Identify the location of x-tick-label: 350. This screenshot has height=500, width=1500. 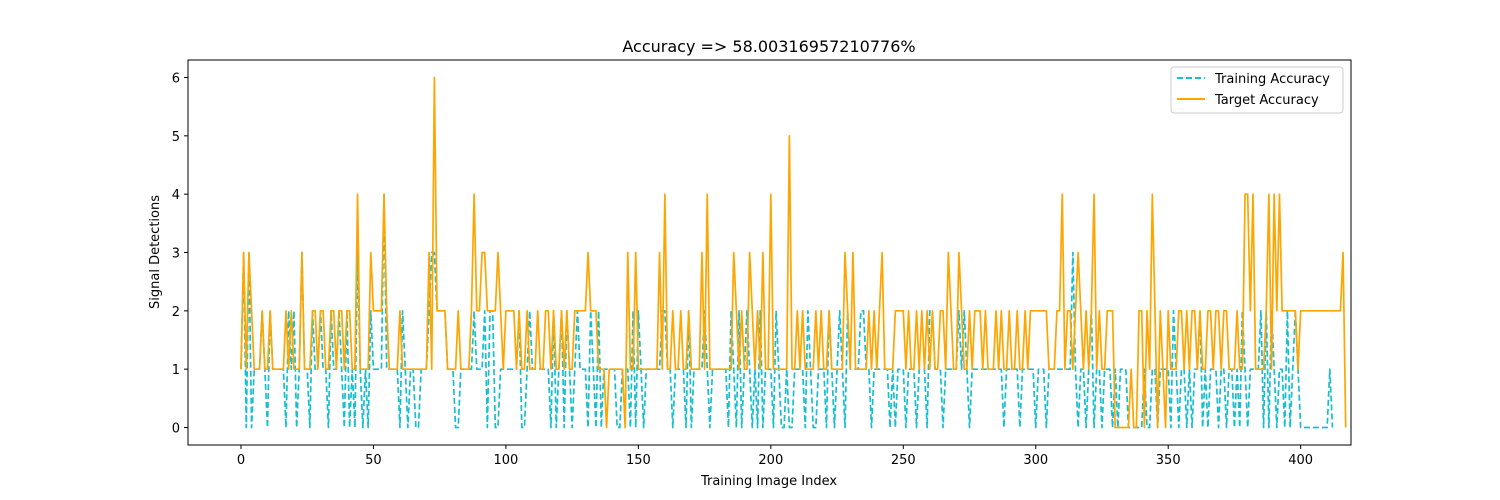
(1168, 460).